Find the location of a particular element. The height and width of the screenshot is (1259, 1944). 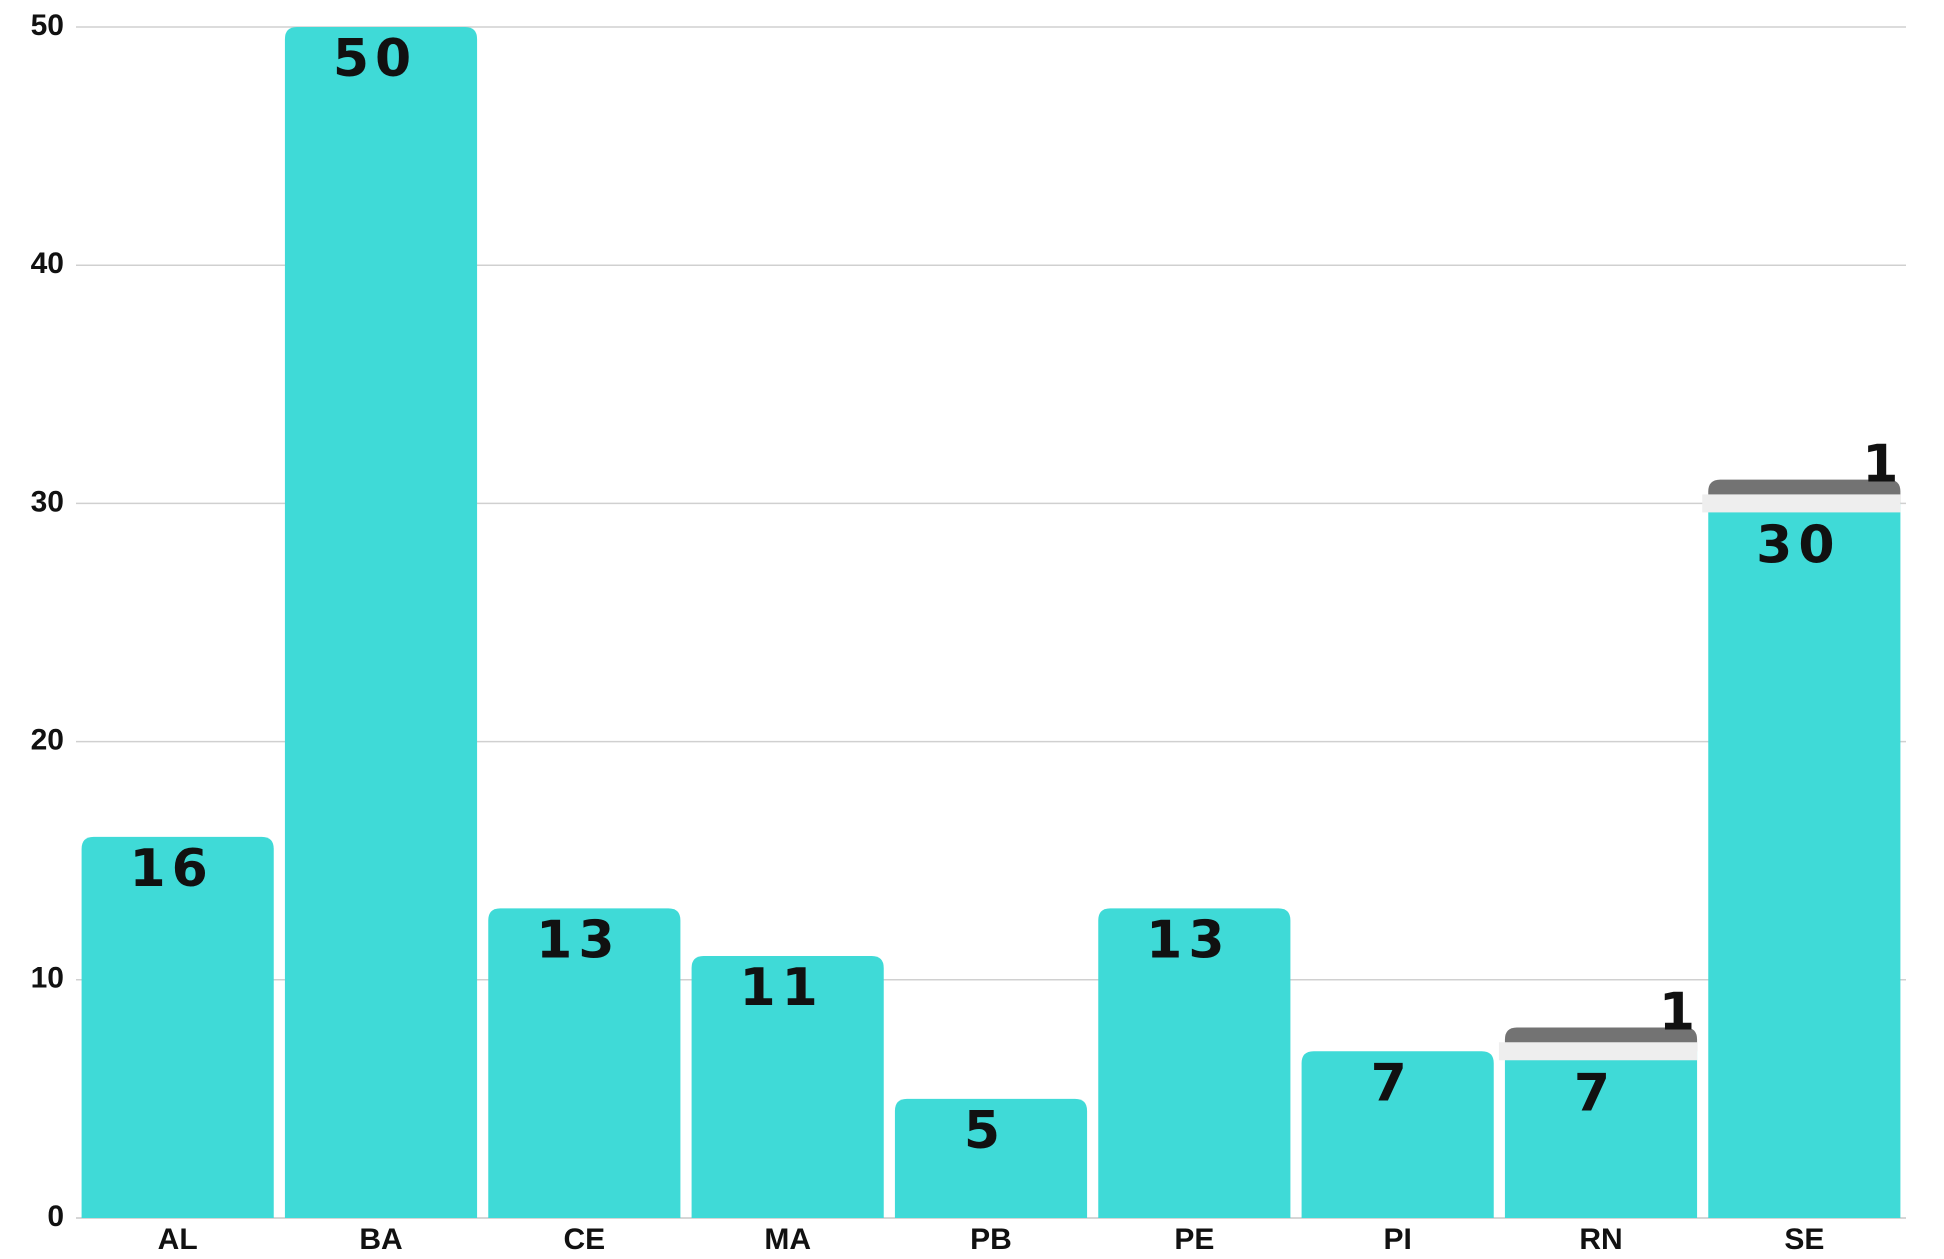

data-label: 5 is located at coordinates (985, 1131).